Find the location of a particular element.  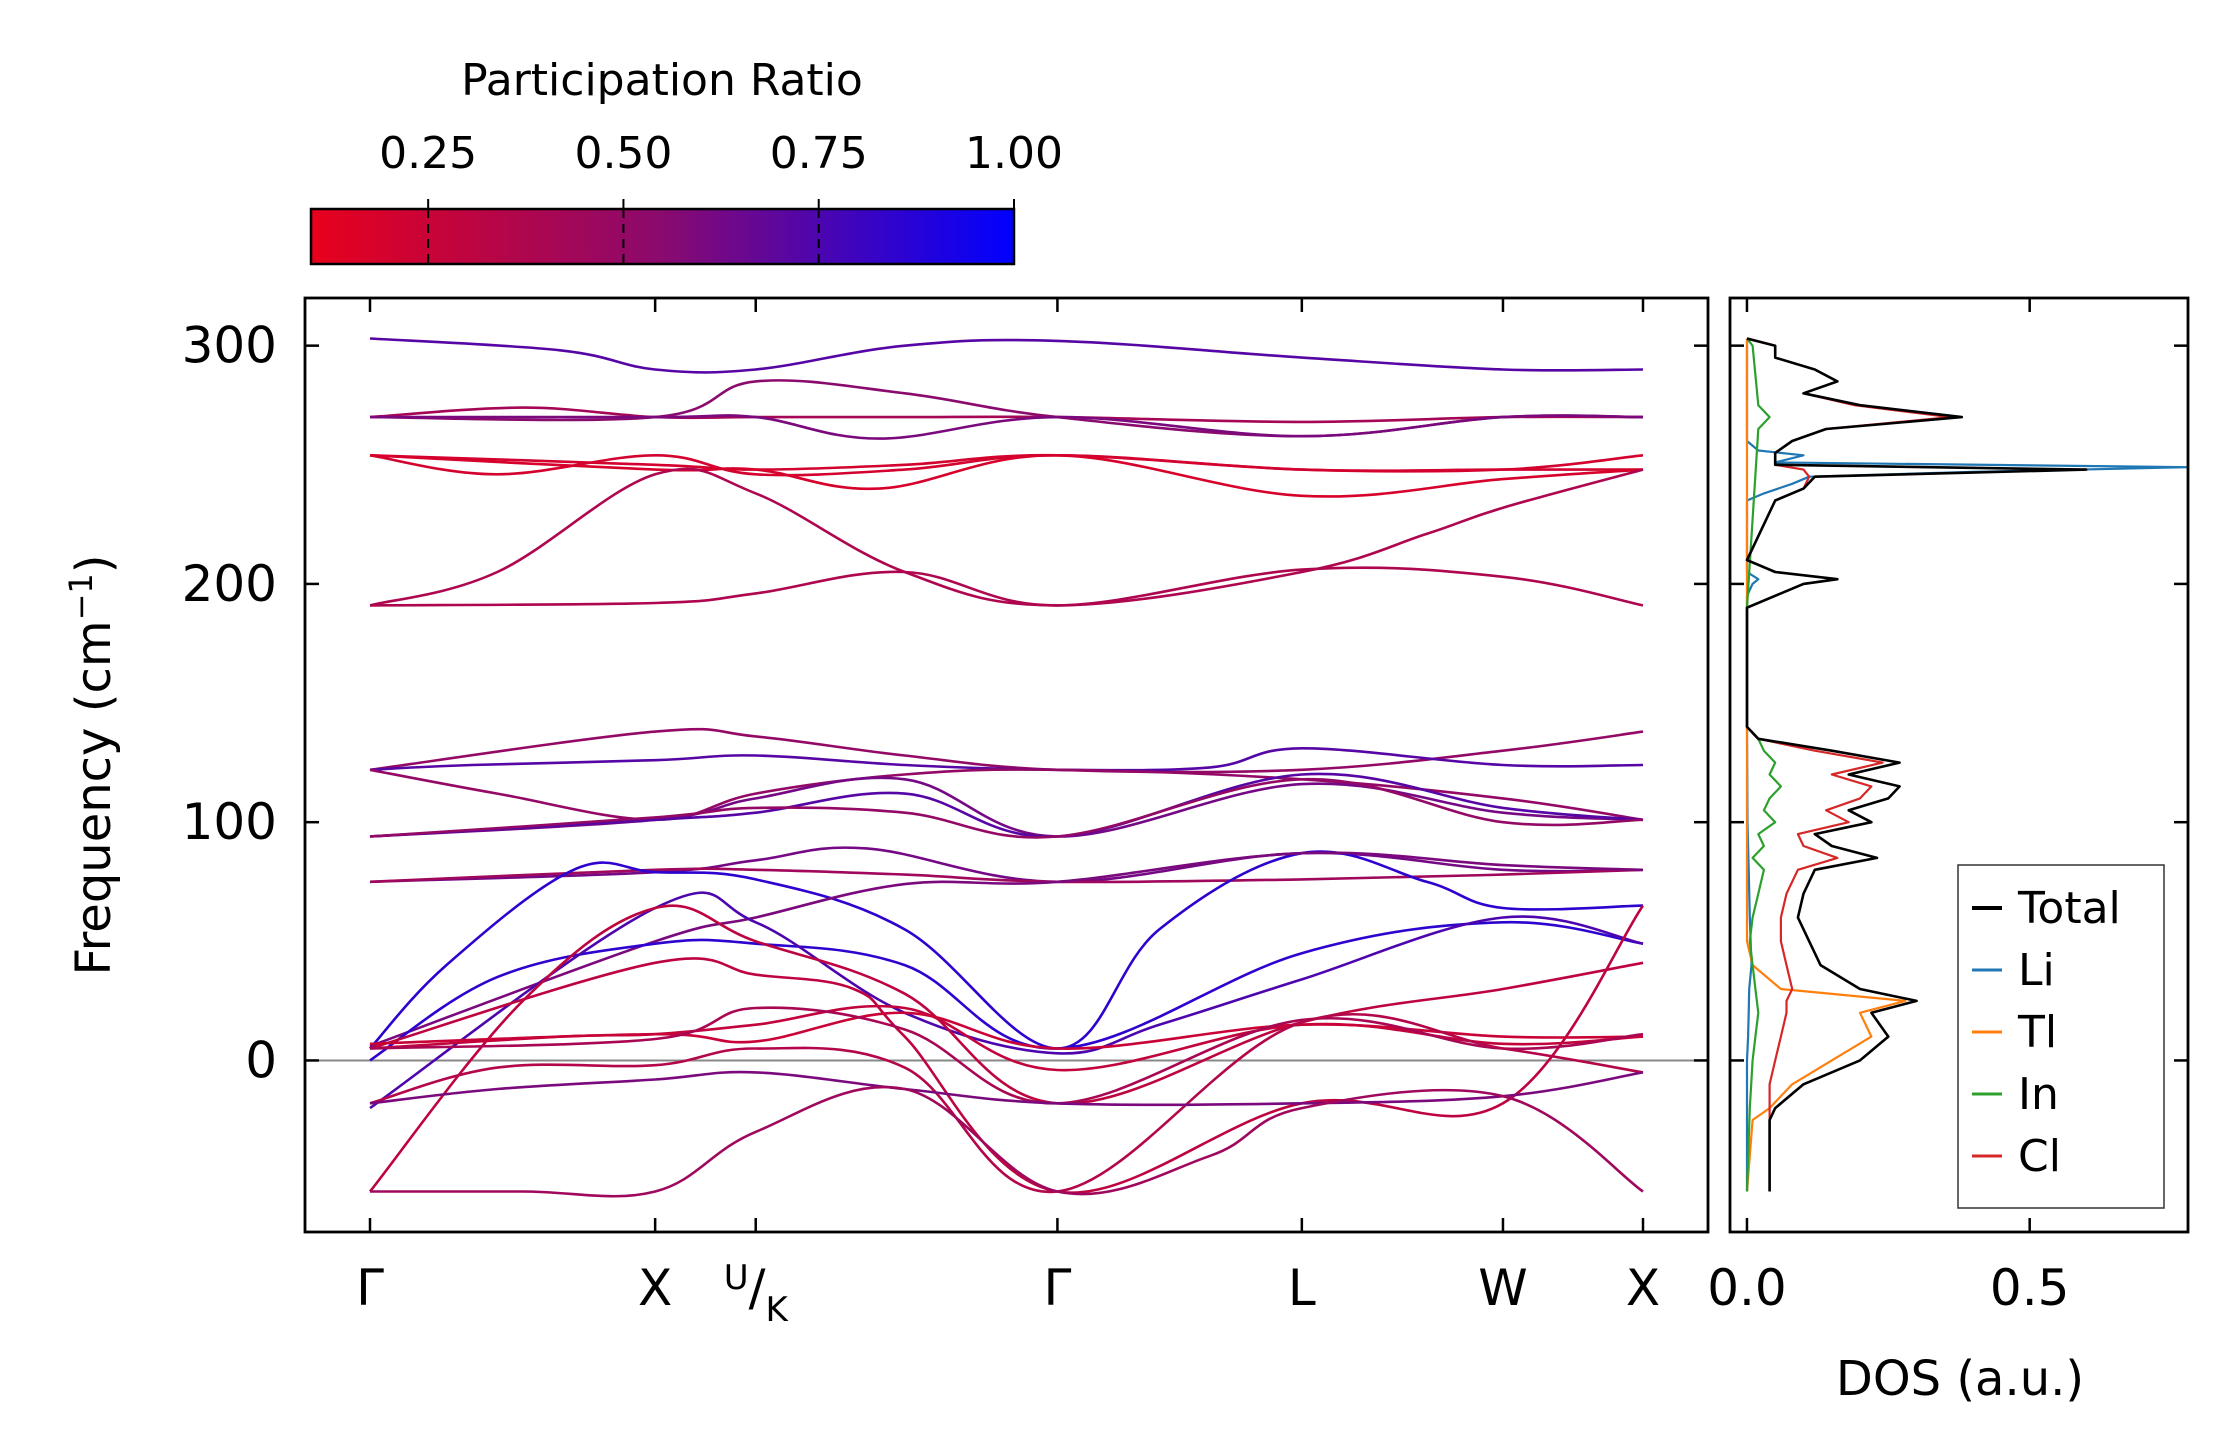

dos-y-ticks is located at coordinates (1959, 703).